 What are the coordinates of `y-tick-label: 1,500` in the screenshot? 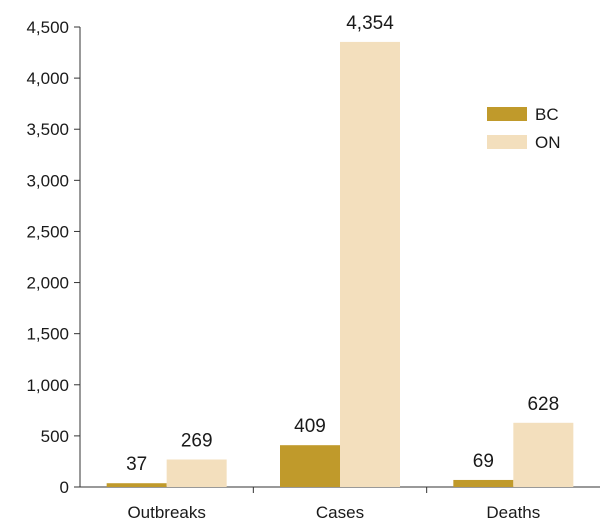 It's located at (47, 334).